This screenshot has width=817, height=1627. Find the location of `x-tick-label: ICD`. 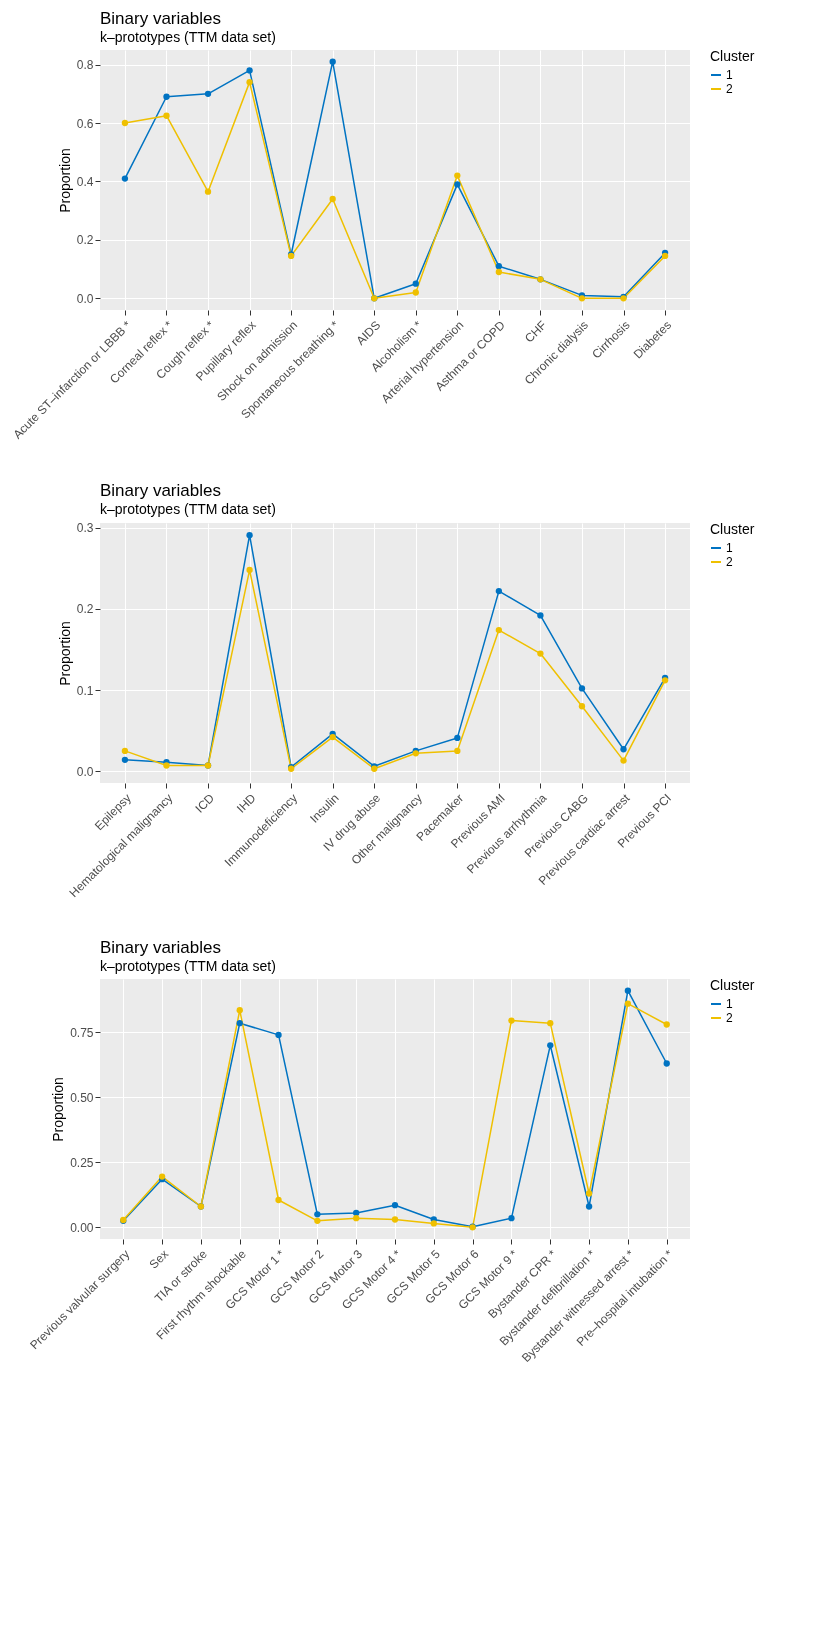

x-tick-label: ICD is located at coordinates (205, 803).